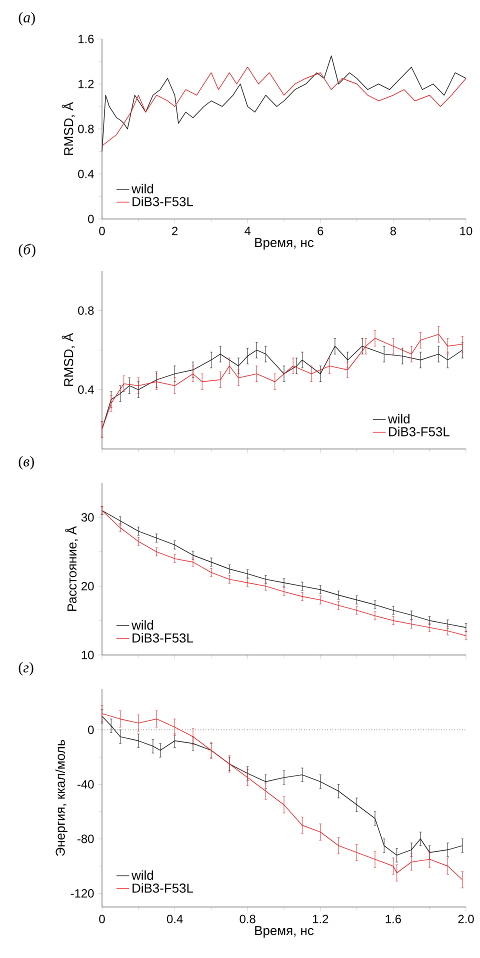 The image size is (480, 958). I want to click on x-tick-label: 0.8, so click(248, 919).